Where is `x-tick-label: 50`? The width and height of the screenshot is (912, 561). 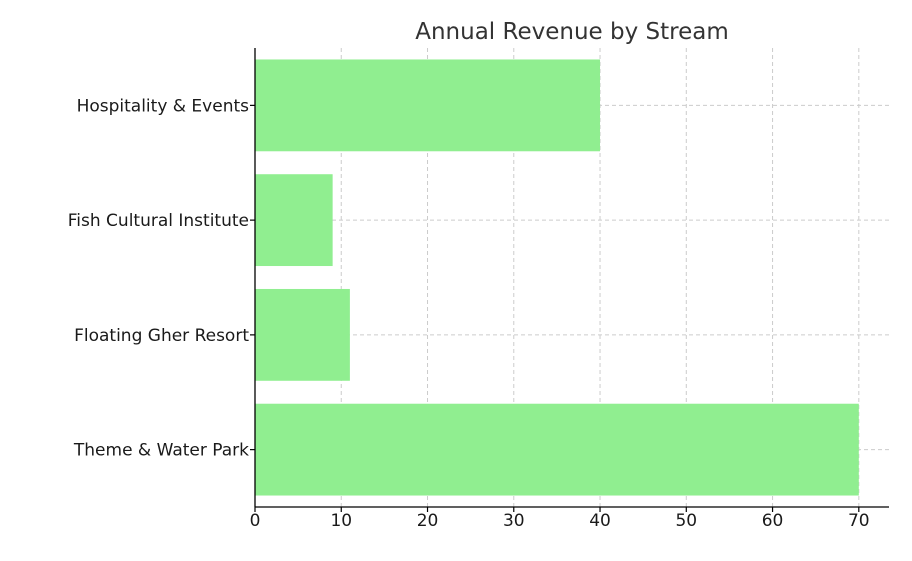 x-tick-label: 50 is located at coordinates (686, 521).